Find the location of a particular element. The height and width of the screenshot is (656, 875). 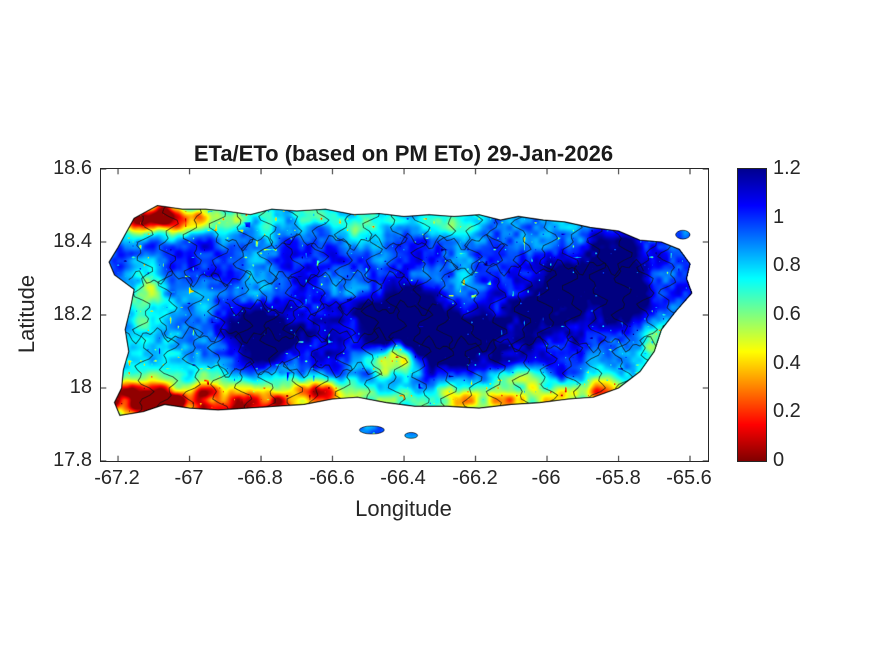

x-tick-label: -65.8 is located at coordinates (618, 478).